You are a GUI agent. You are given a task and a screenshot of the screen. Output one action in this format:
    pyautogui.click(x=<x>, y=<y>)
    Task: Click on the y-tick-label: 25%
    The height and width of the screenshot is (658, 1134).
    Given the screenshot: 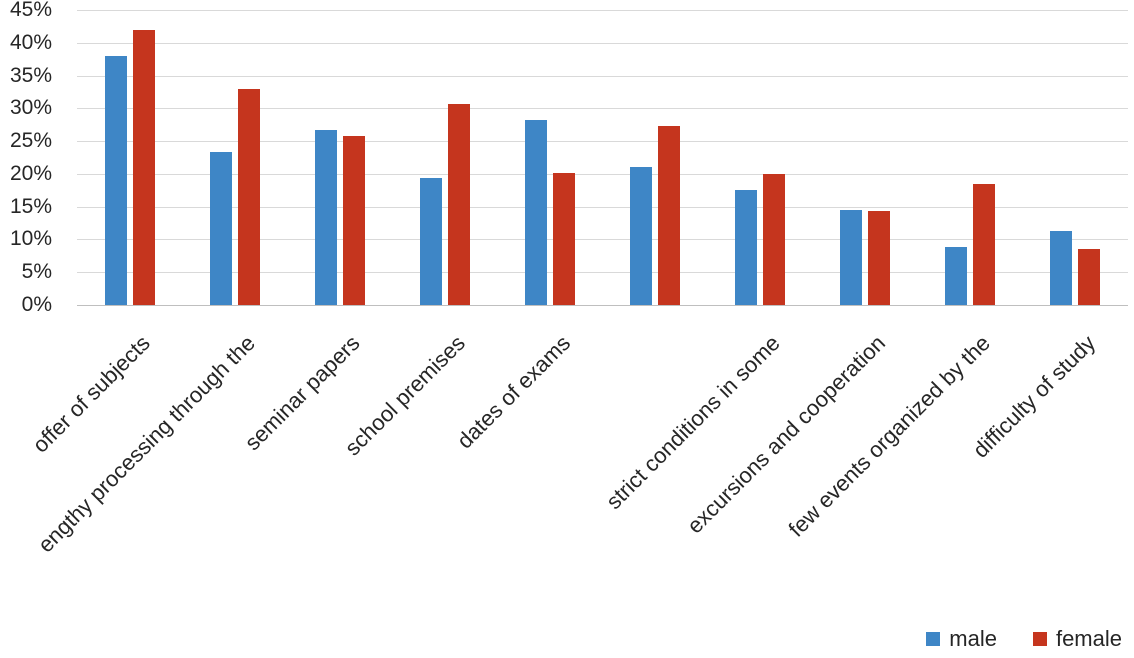 What is the action you would take?
    pyautogui.click(x=30, y=140)
    